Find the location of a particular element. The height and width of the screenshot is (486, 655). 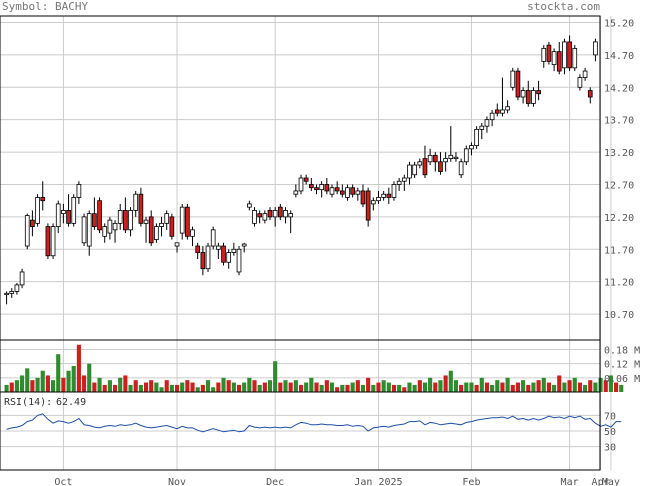

price-tick-label: 13.20 is located at coordinates (619, 153).